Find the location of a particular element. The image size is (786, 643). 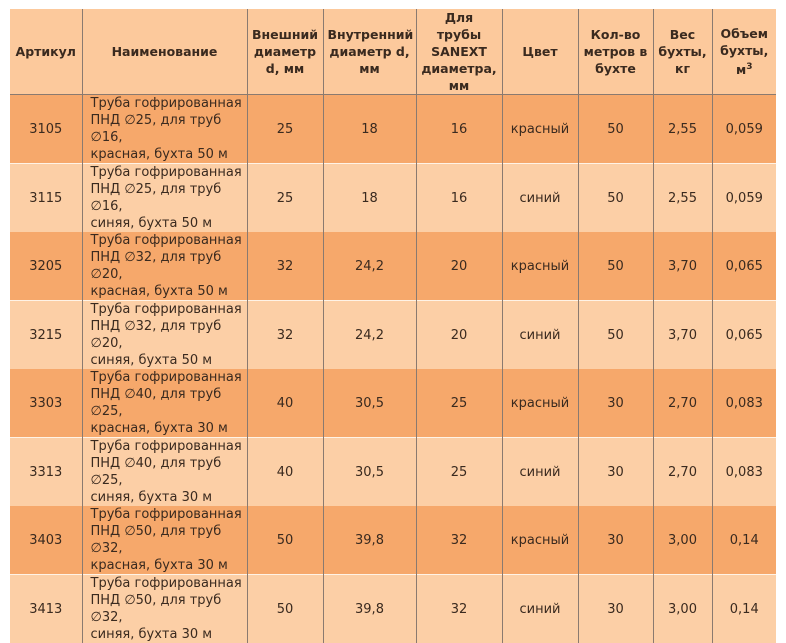

cell-article: 3313 is located at coordinates (46, 472).